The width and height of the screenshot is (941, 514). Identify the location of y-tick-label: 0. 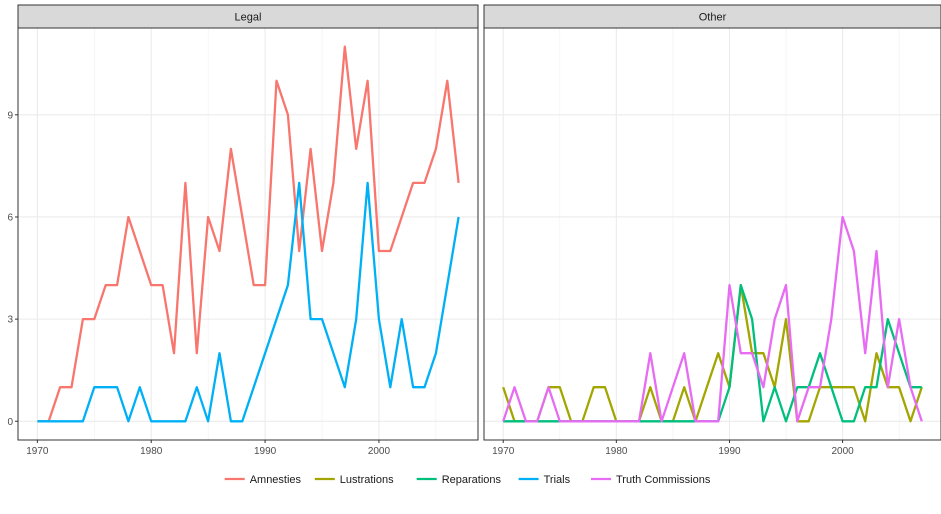
(10, 422).